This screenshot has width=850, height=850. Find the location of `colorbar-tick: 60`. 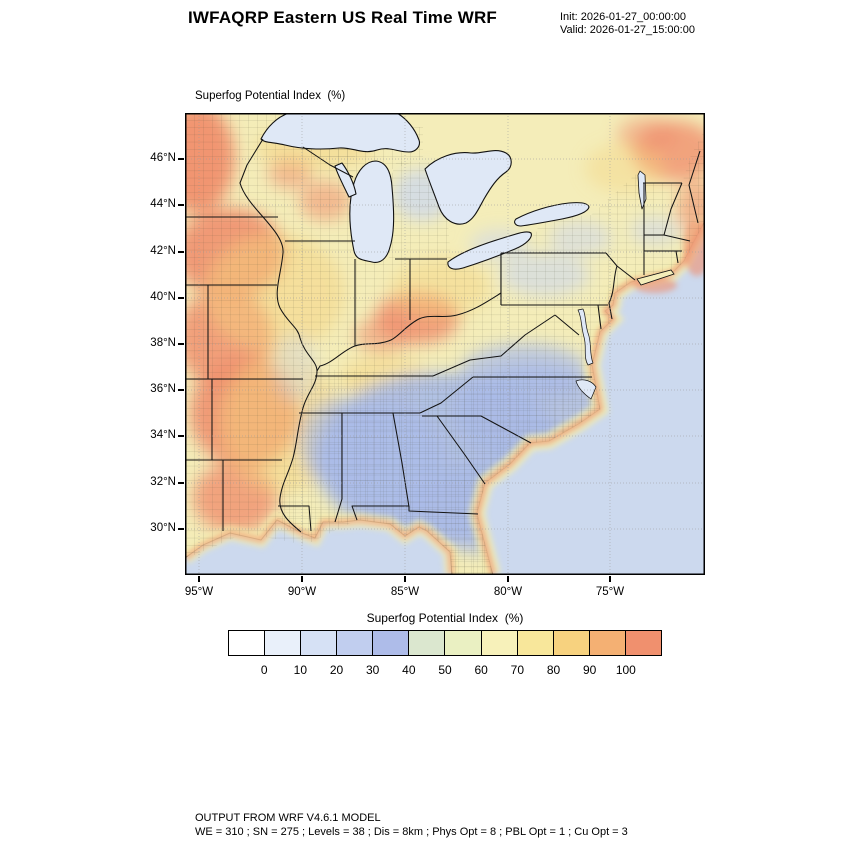

colorbar-tick: 60 is located at coordinates (481, 670).